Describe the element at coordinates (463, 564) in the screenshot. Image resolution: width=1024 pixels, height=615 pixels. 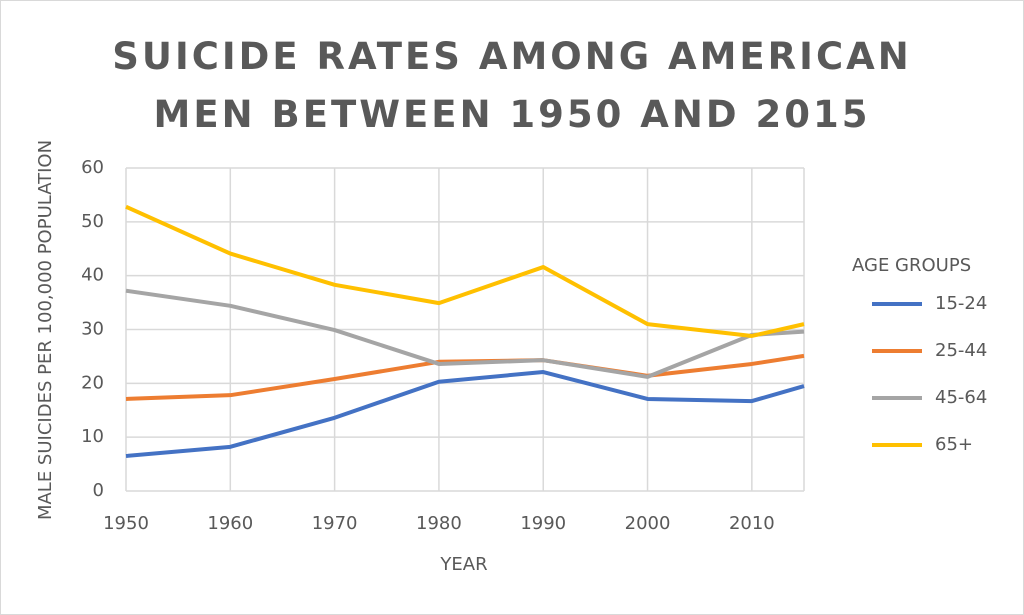
I see `x-axis-label: YEAR` at that location.